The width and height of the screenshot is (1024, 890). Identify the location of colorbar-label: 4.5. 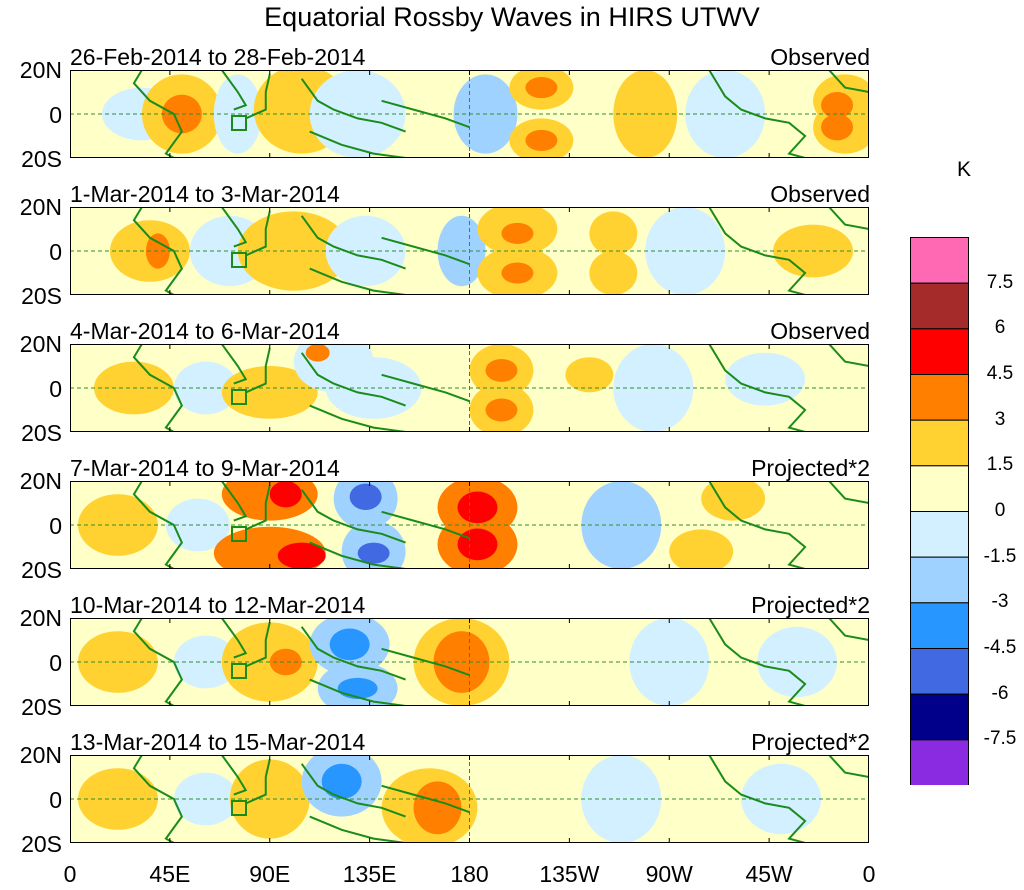
(1000, 373).